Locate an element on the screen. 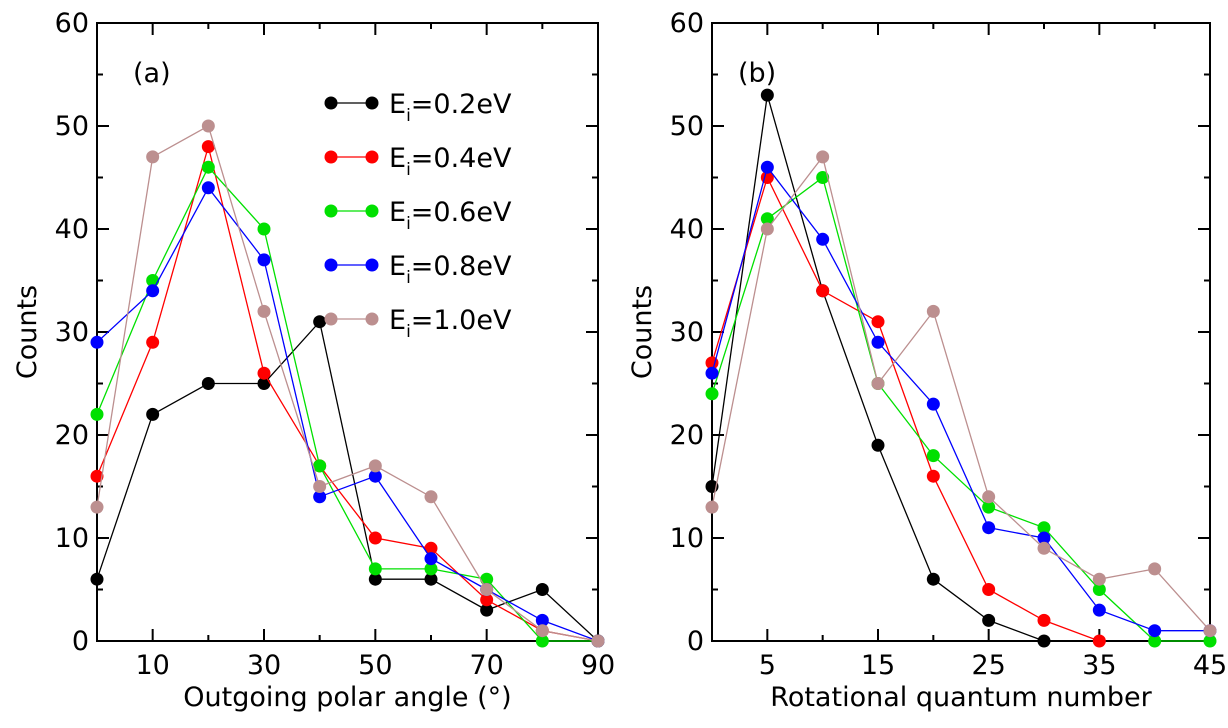 This screenshot has width=1228, height=728. legend-entry: Ei=0.2eV is located at coordinates (418, 107).